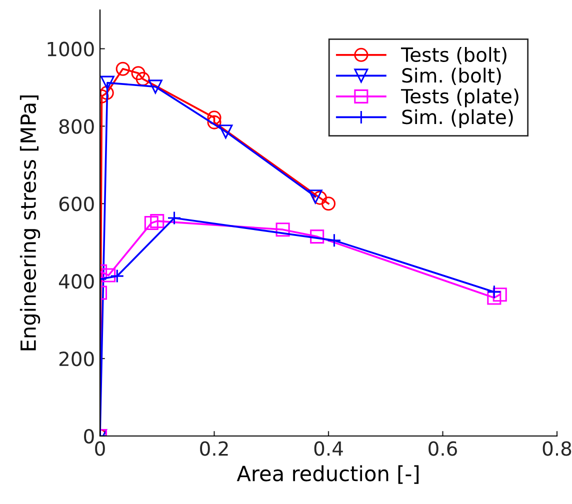  Describe the element at coordinates (442, 448) in the screenshot. I see `x-tick-label: 0.6` at that location.